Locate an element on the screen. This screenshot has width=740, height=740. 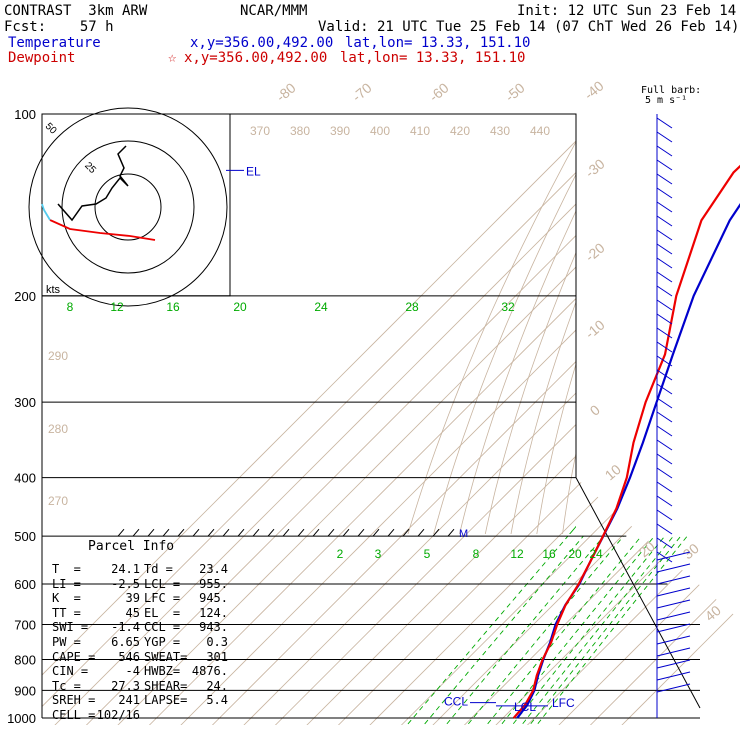
init-time: Init: 12 UTC Sun 23 Feb 14 is located at coordinates (627, 11).